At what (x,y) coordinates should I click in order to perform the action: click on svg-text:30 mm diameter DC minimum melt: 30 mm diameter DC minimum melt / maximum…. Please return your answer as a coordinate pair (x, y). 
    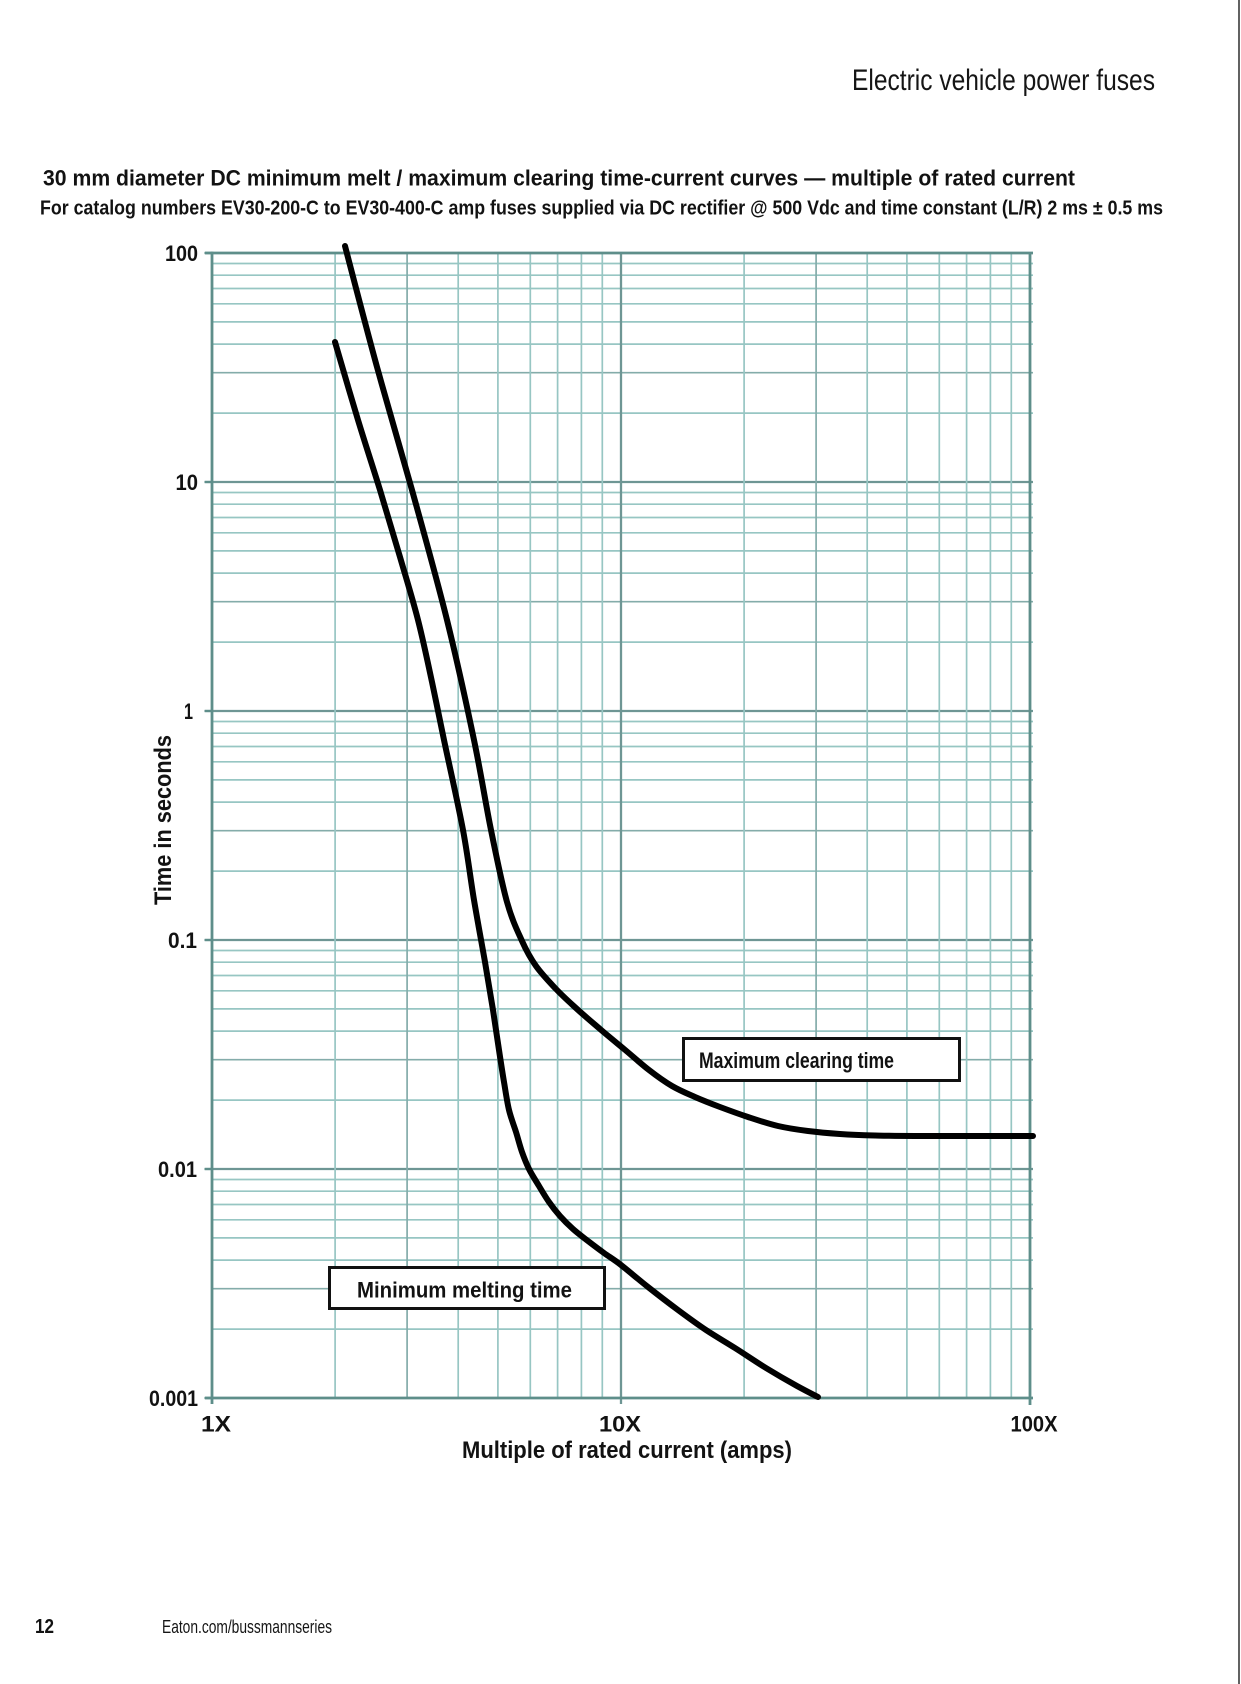
    Looking at the image, I should click on (559, 178).